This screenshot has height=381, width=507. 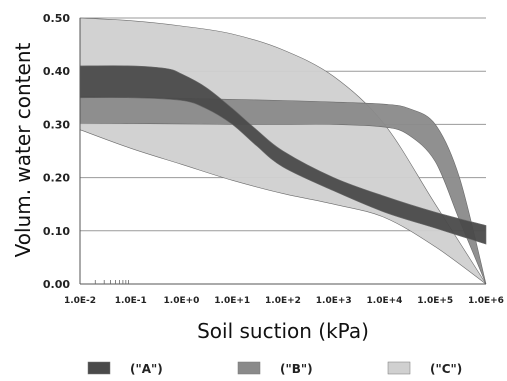 I want to click on legend-label-b: ("B"), so click(x=296, y=369).